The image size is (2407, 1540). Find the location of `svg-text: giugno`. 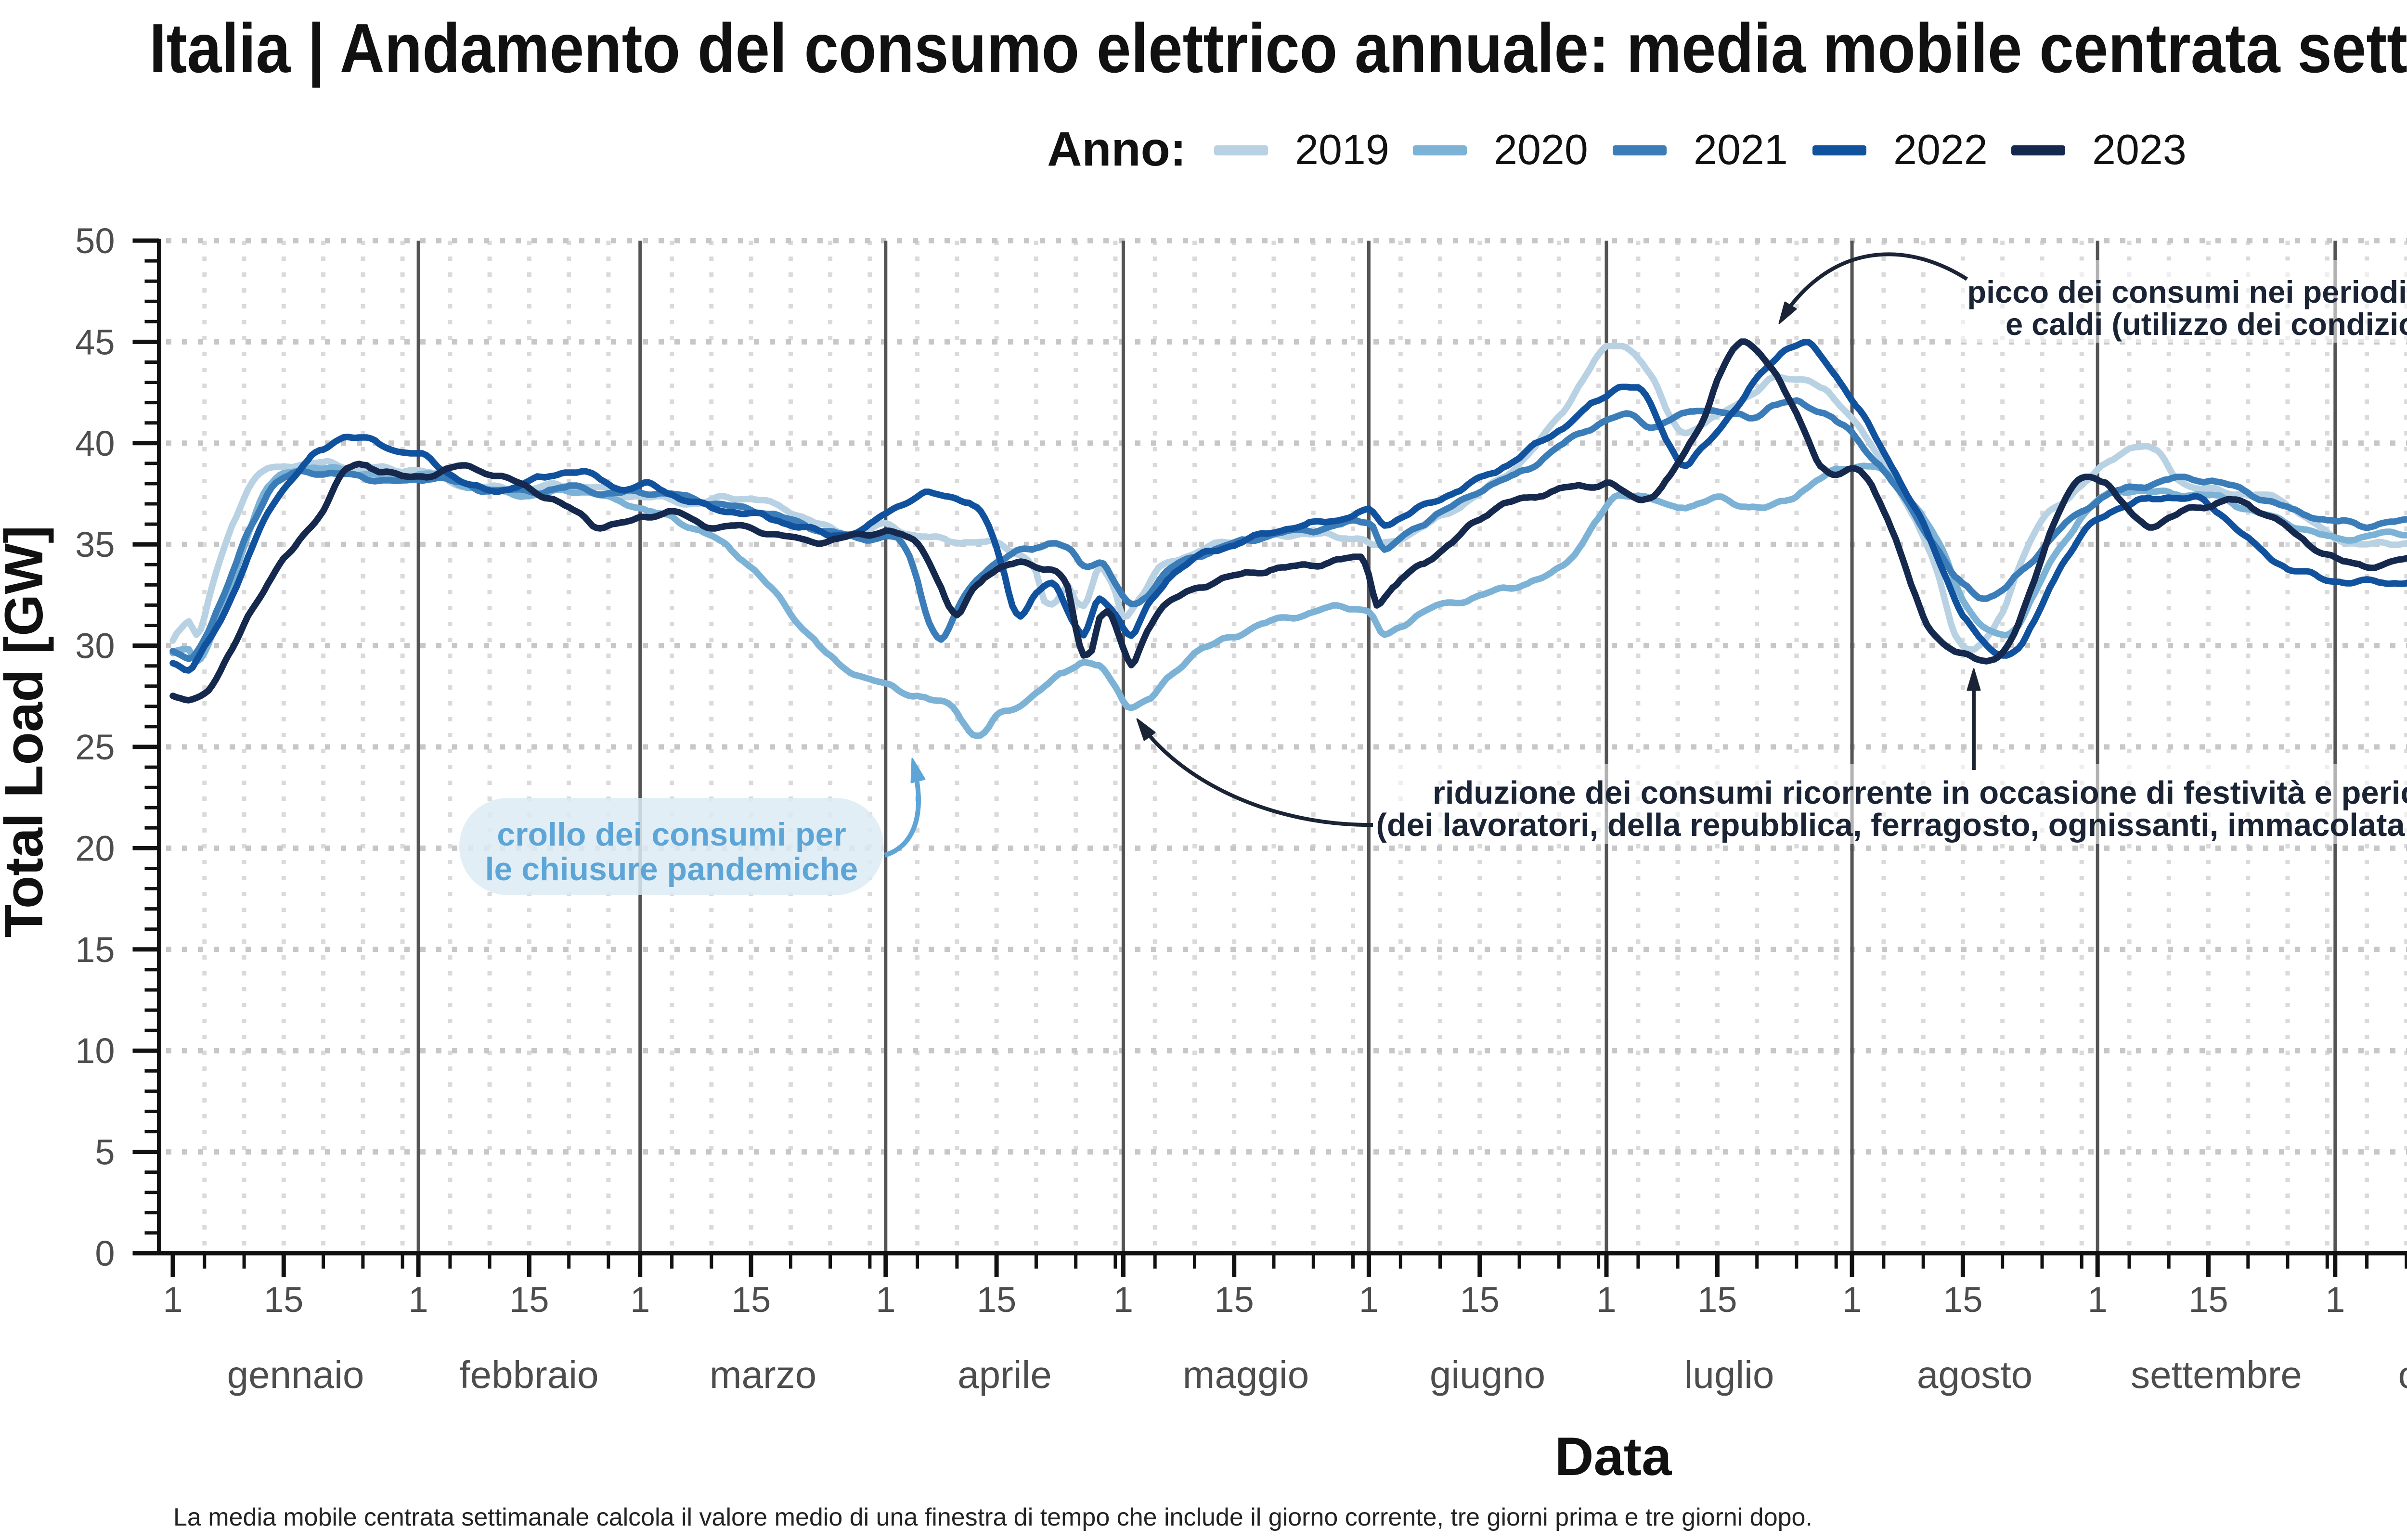

svg-text: giugno is located at coordinates (1488, 1374).